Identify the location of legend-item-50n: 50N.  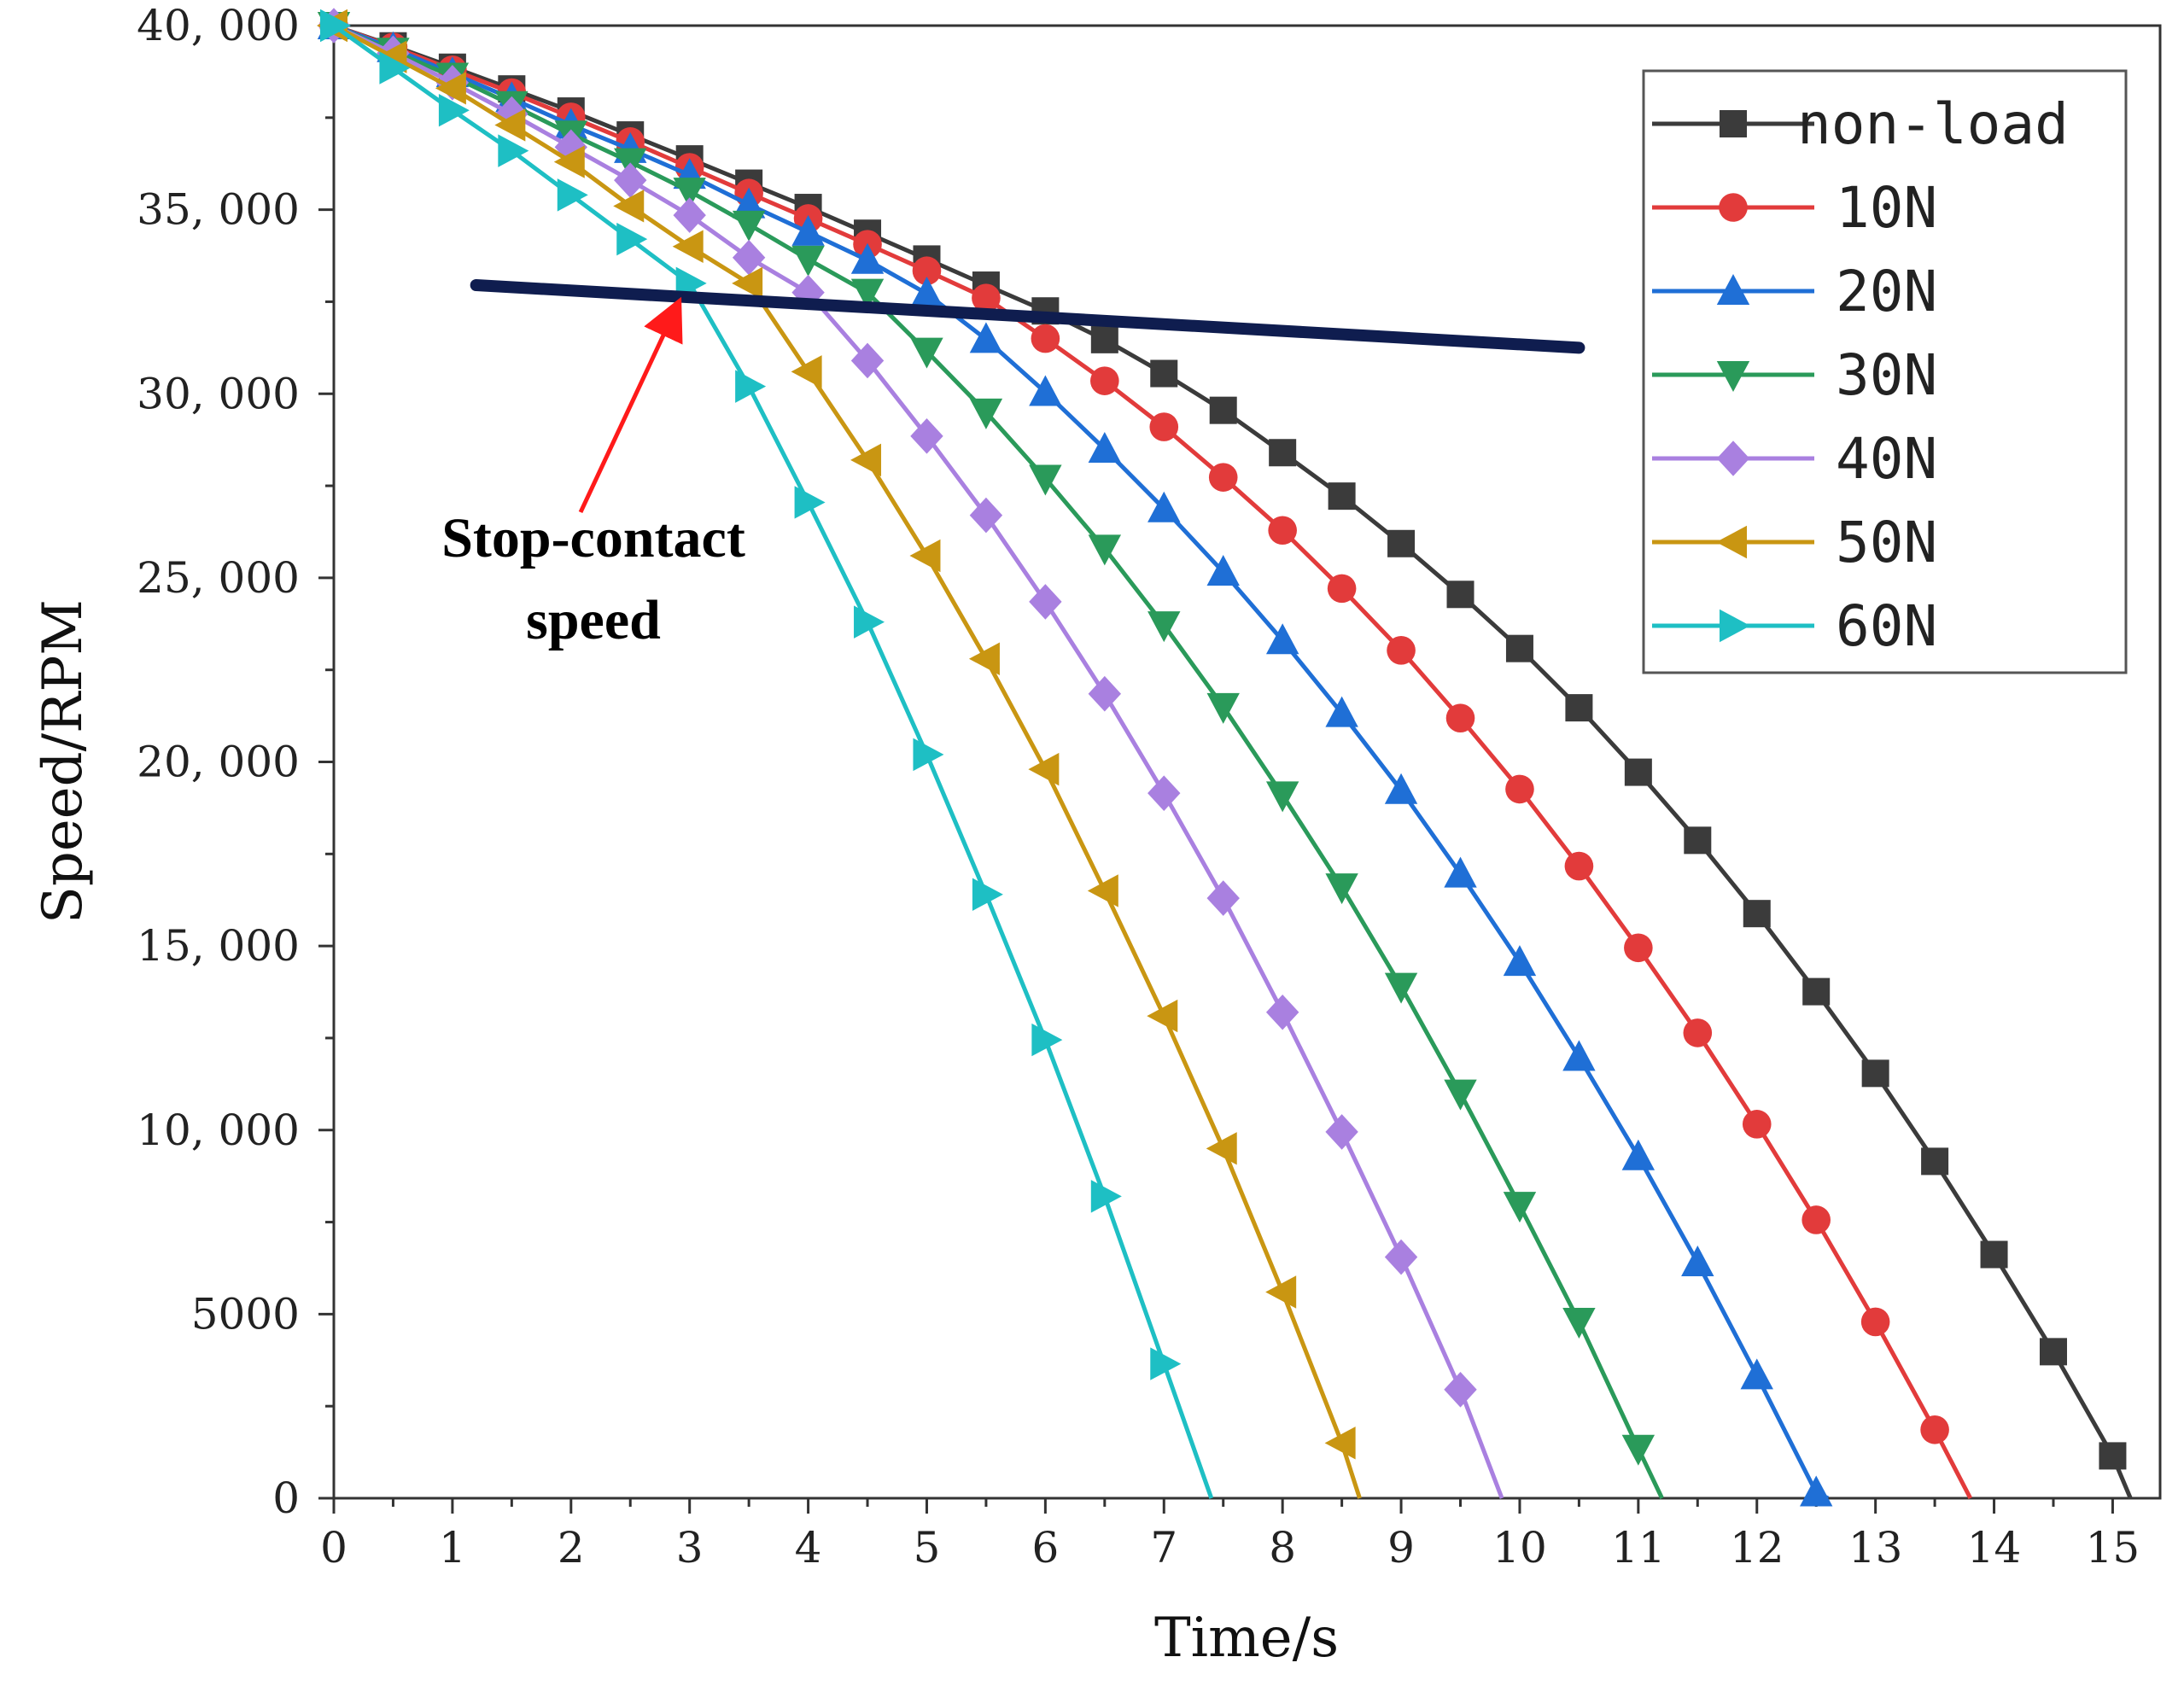
(1795, 542).